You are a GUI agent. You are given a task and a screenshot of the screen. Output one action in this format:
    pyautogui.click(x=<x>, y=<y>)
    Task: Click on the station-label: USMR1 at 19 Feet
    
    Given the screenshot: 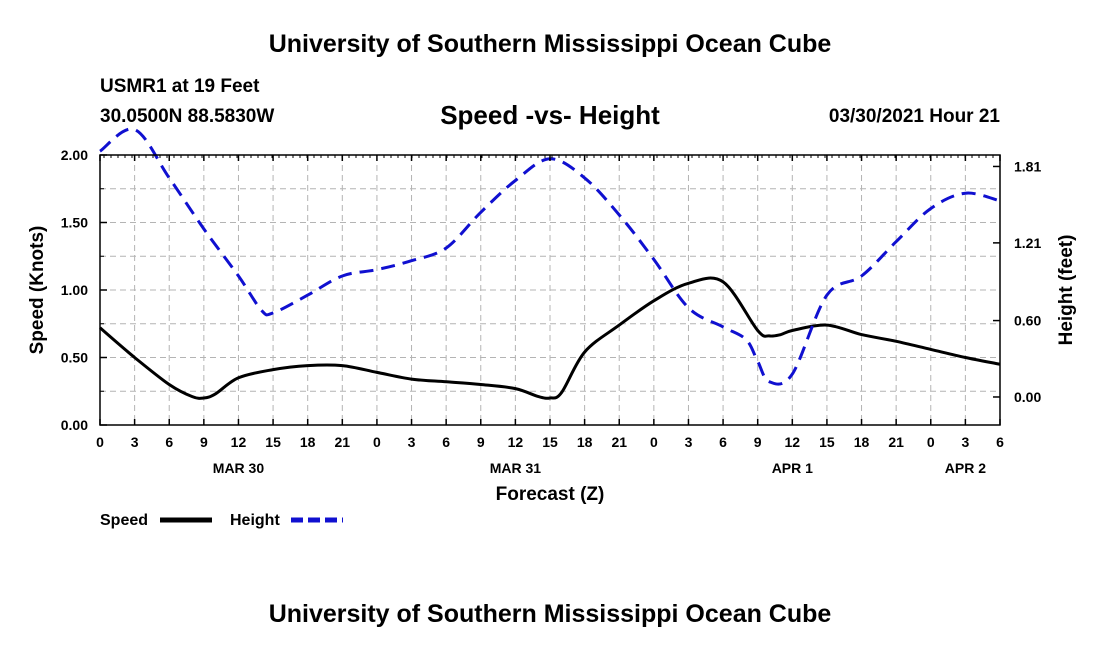 What is the action you would take?
    pyautogui.click(x=180, y=86)
    